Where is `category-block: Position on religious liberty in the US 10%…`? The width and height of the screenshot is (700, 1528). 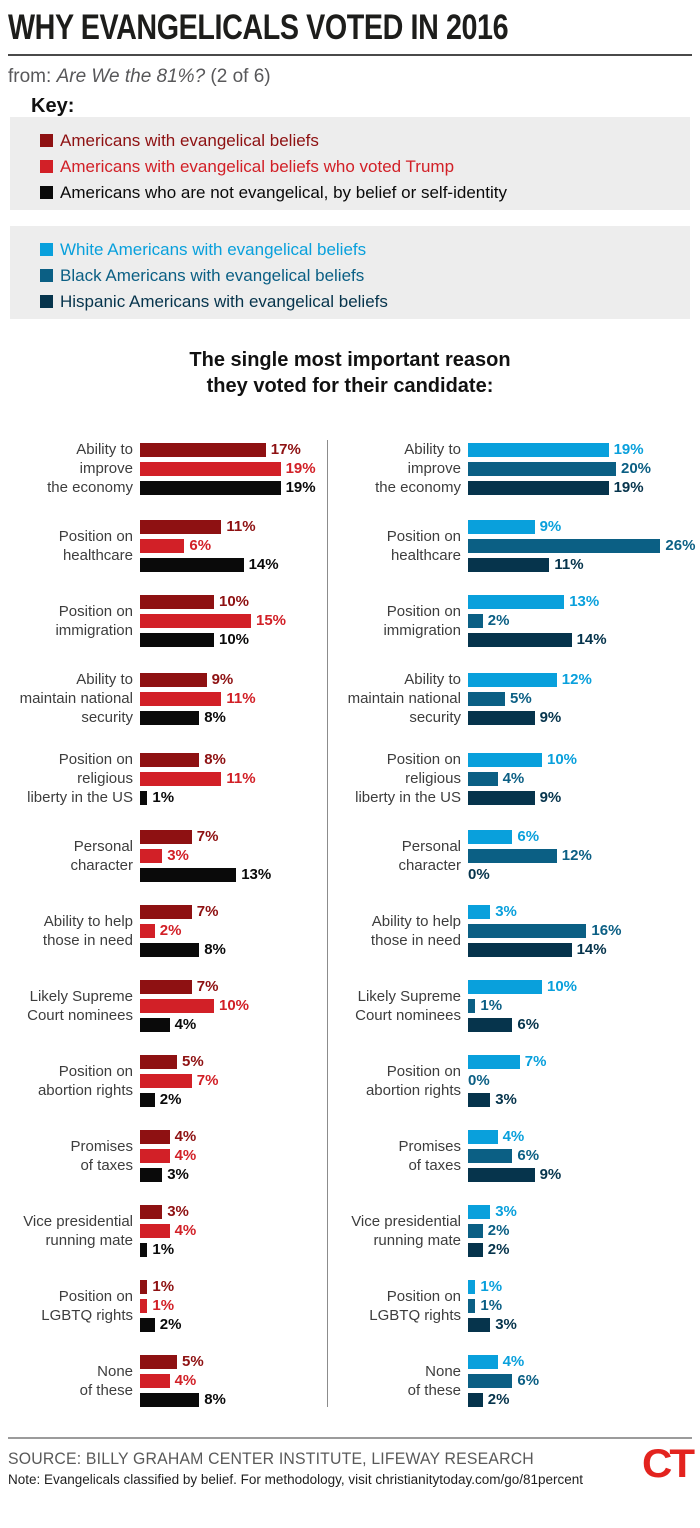
category-block: Position on religious liberty in the US 10%… is located at coordinates (514, 778).